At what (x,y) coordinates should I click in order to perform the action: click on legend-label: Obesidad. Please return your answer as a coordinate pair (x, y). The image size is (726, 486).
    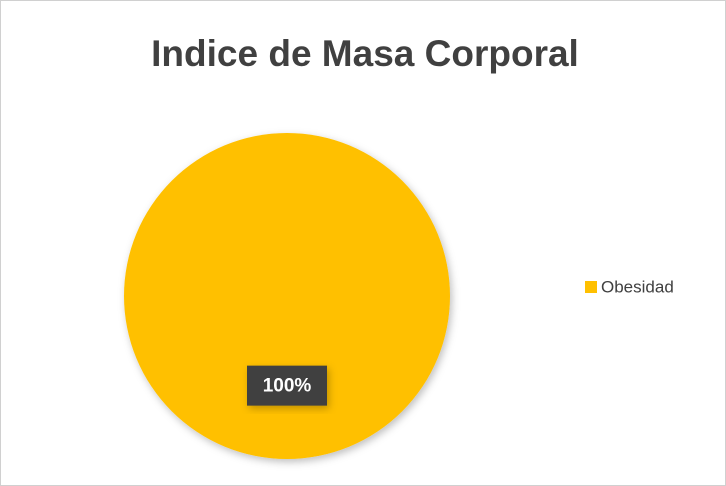
    Looking at the image, I should click on (637, 286).